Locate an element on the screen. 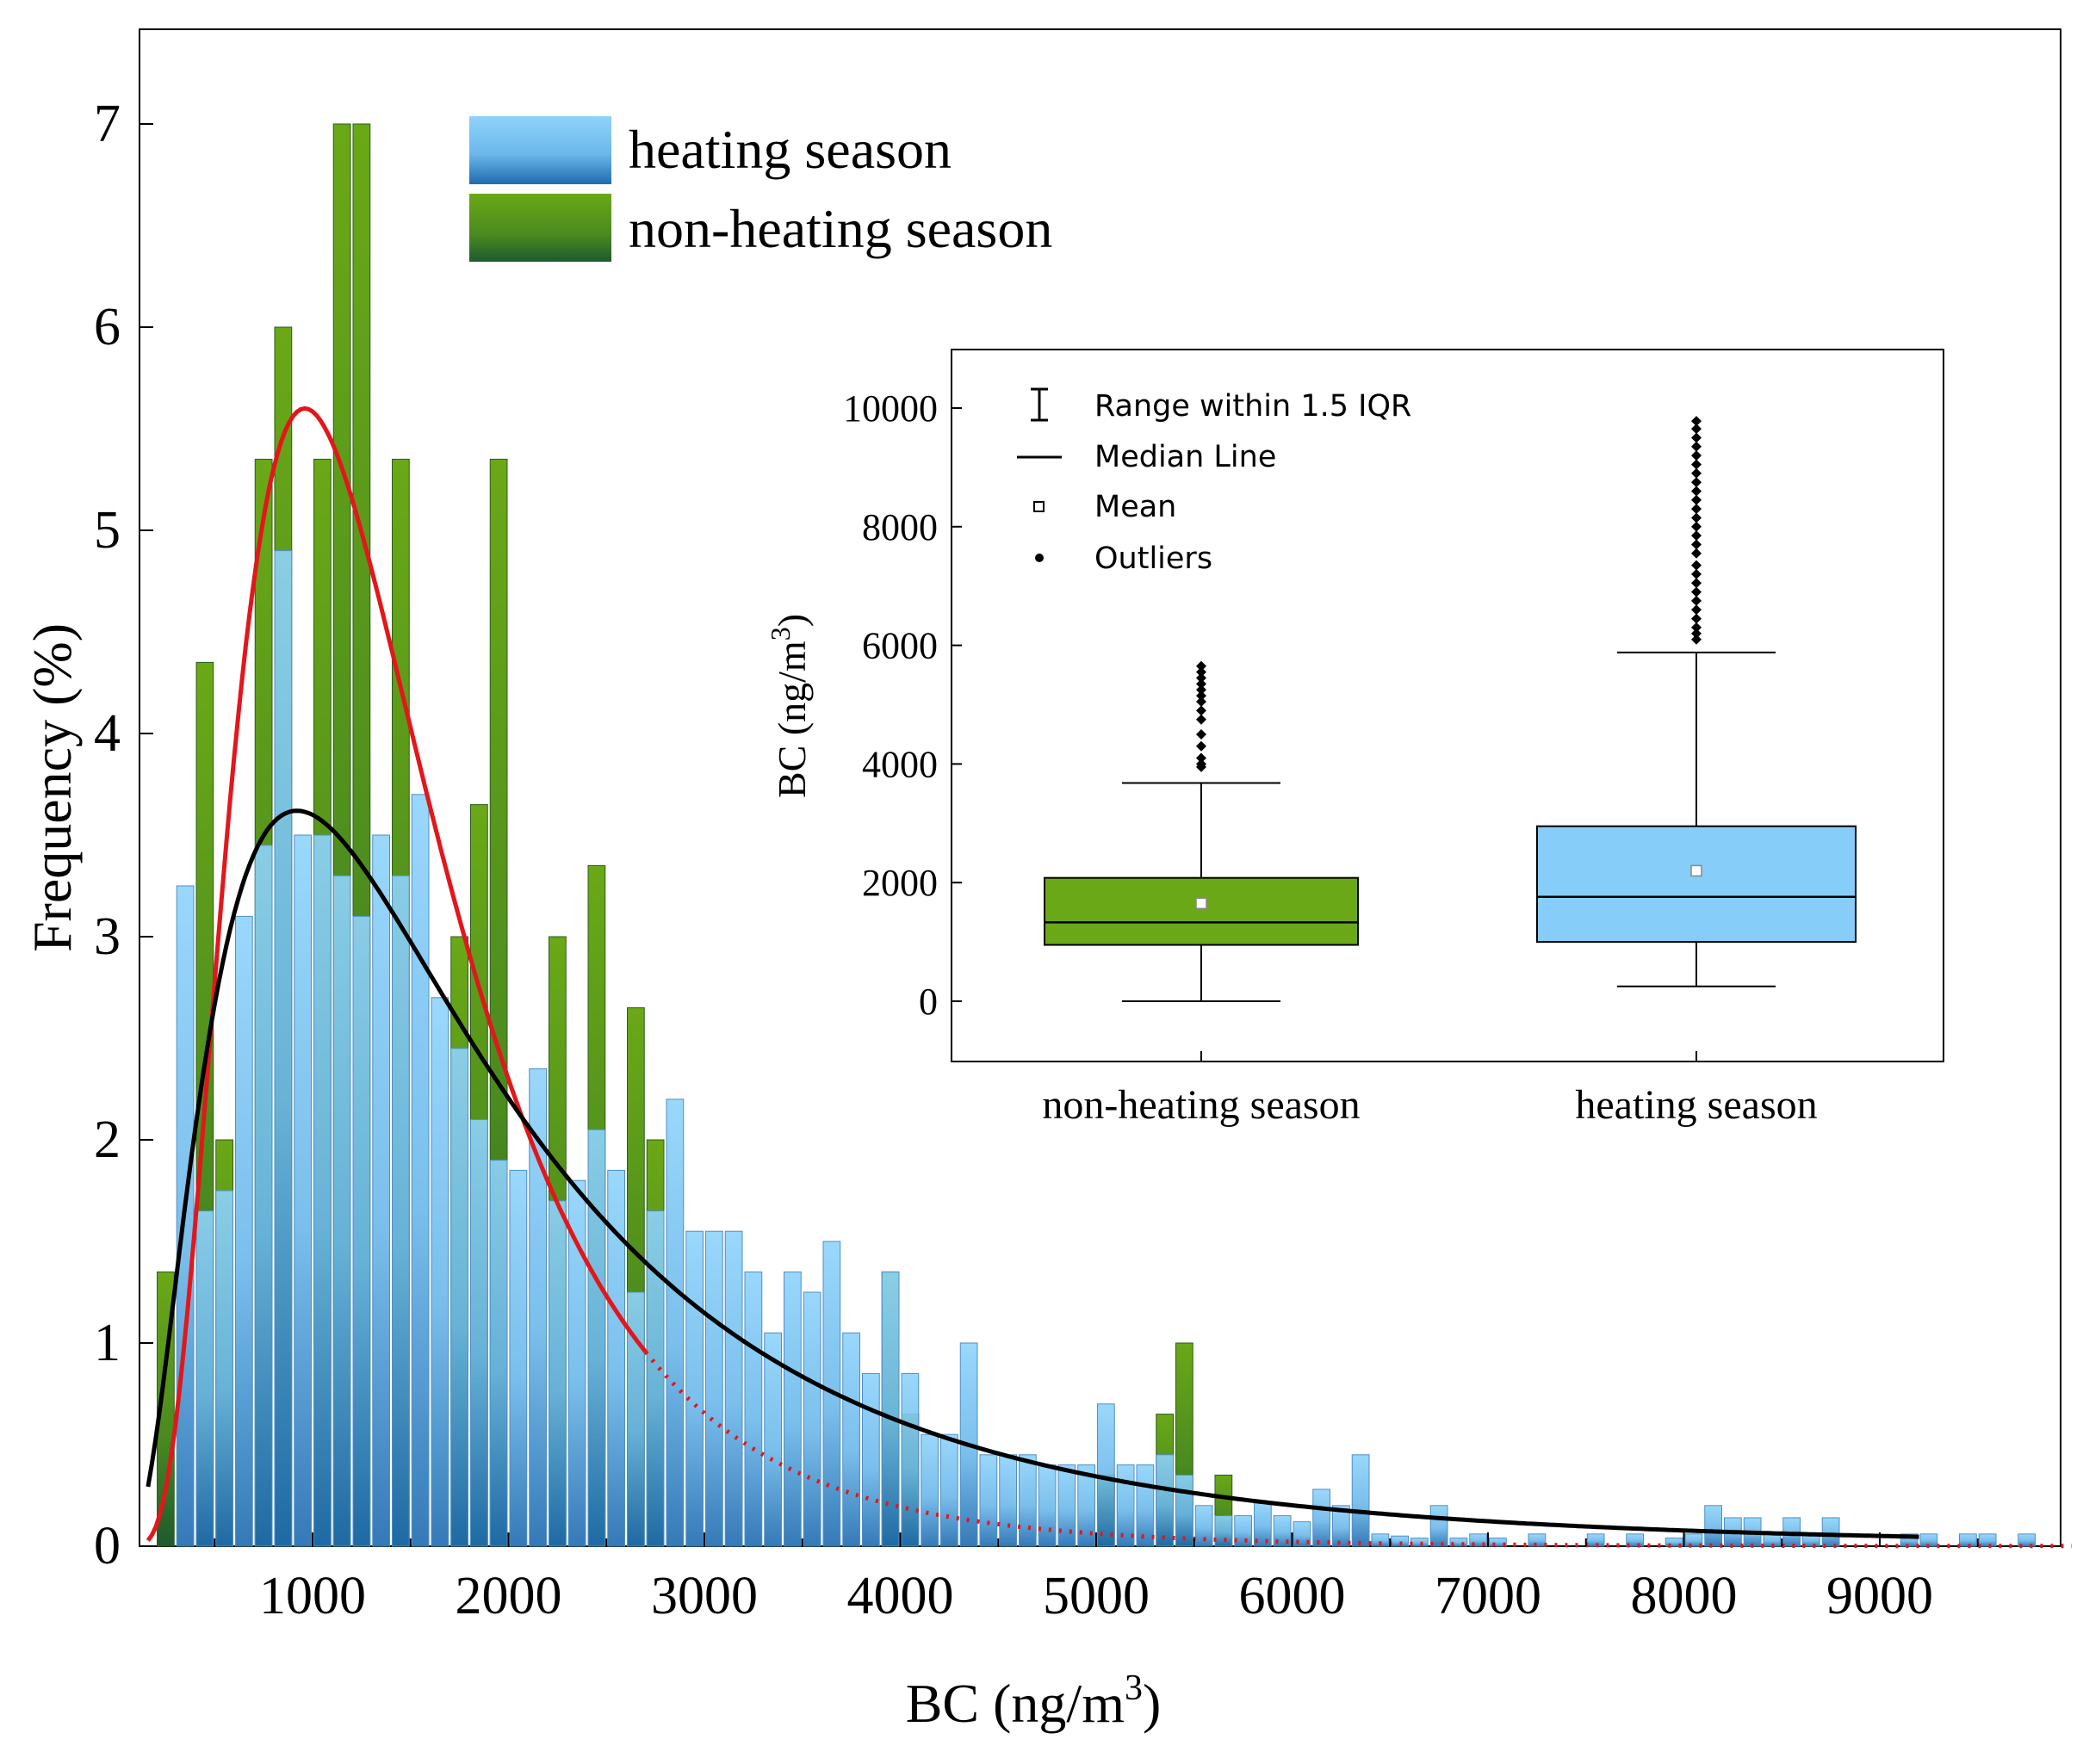 The height and width of the screenshot is (1764, 2083). inset-y-axis-title: BC (ng/m3) is located at coordinates (790, 706).